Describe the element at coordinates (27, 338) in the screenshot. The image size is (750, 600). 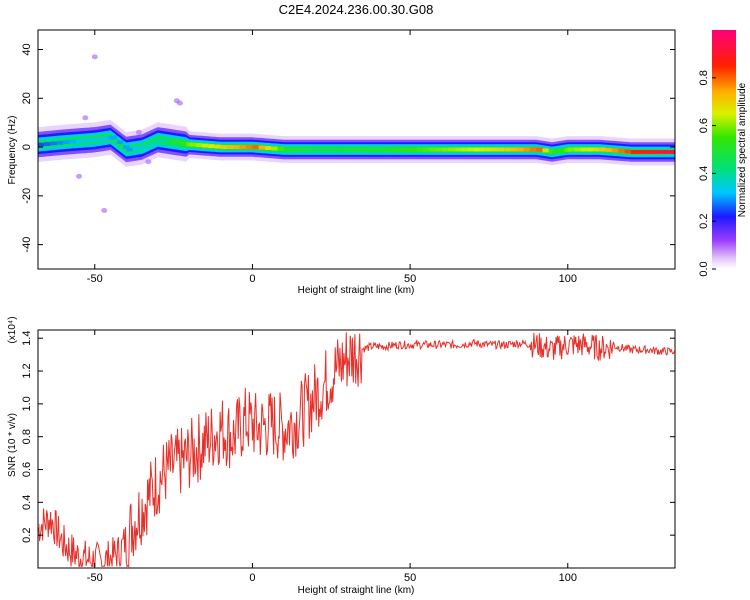
I see `snr-y-tick-label: 1.4` at that location.